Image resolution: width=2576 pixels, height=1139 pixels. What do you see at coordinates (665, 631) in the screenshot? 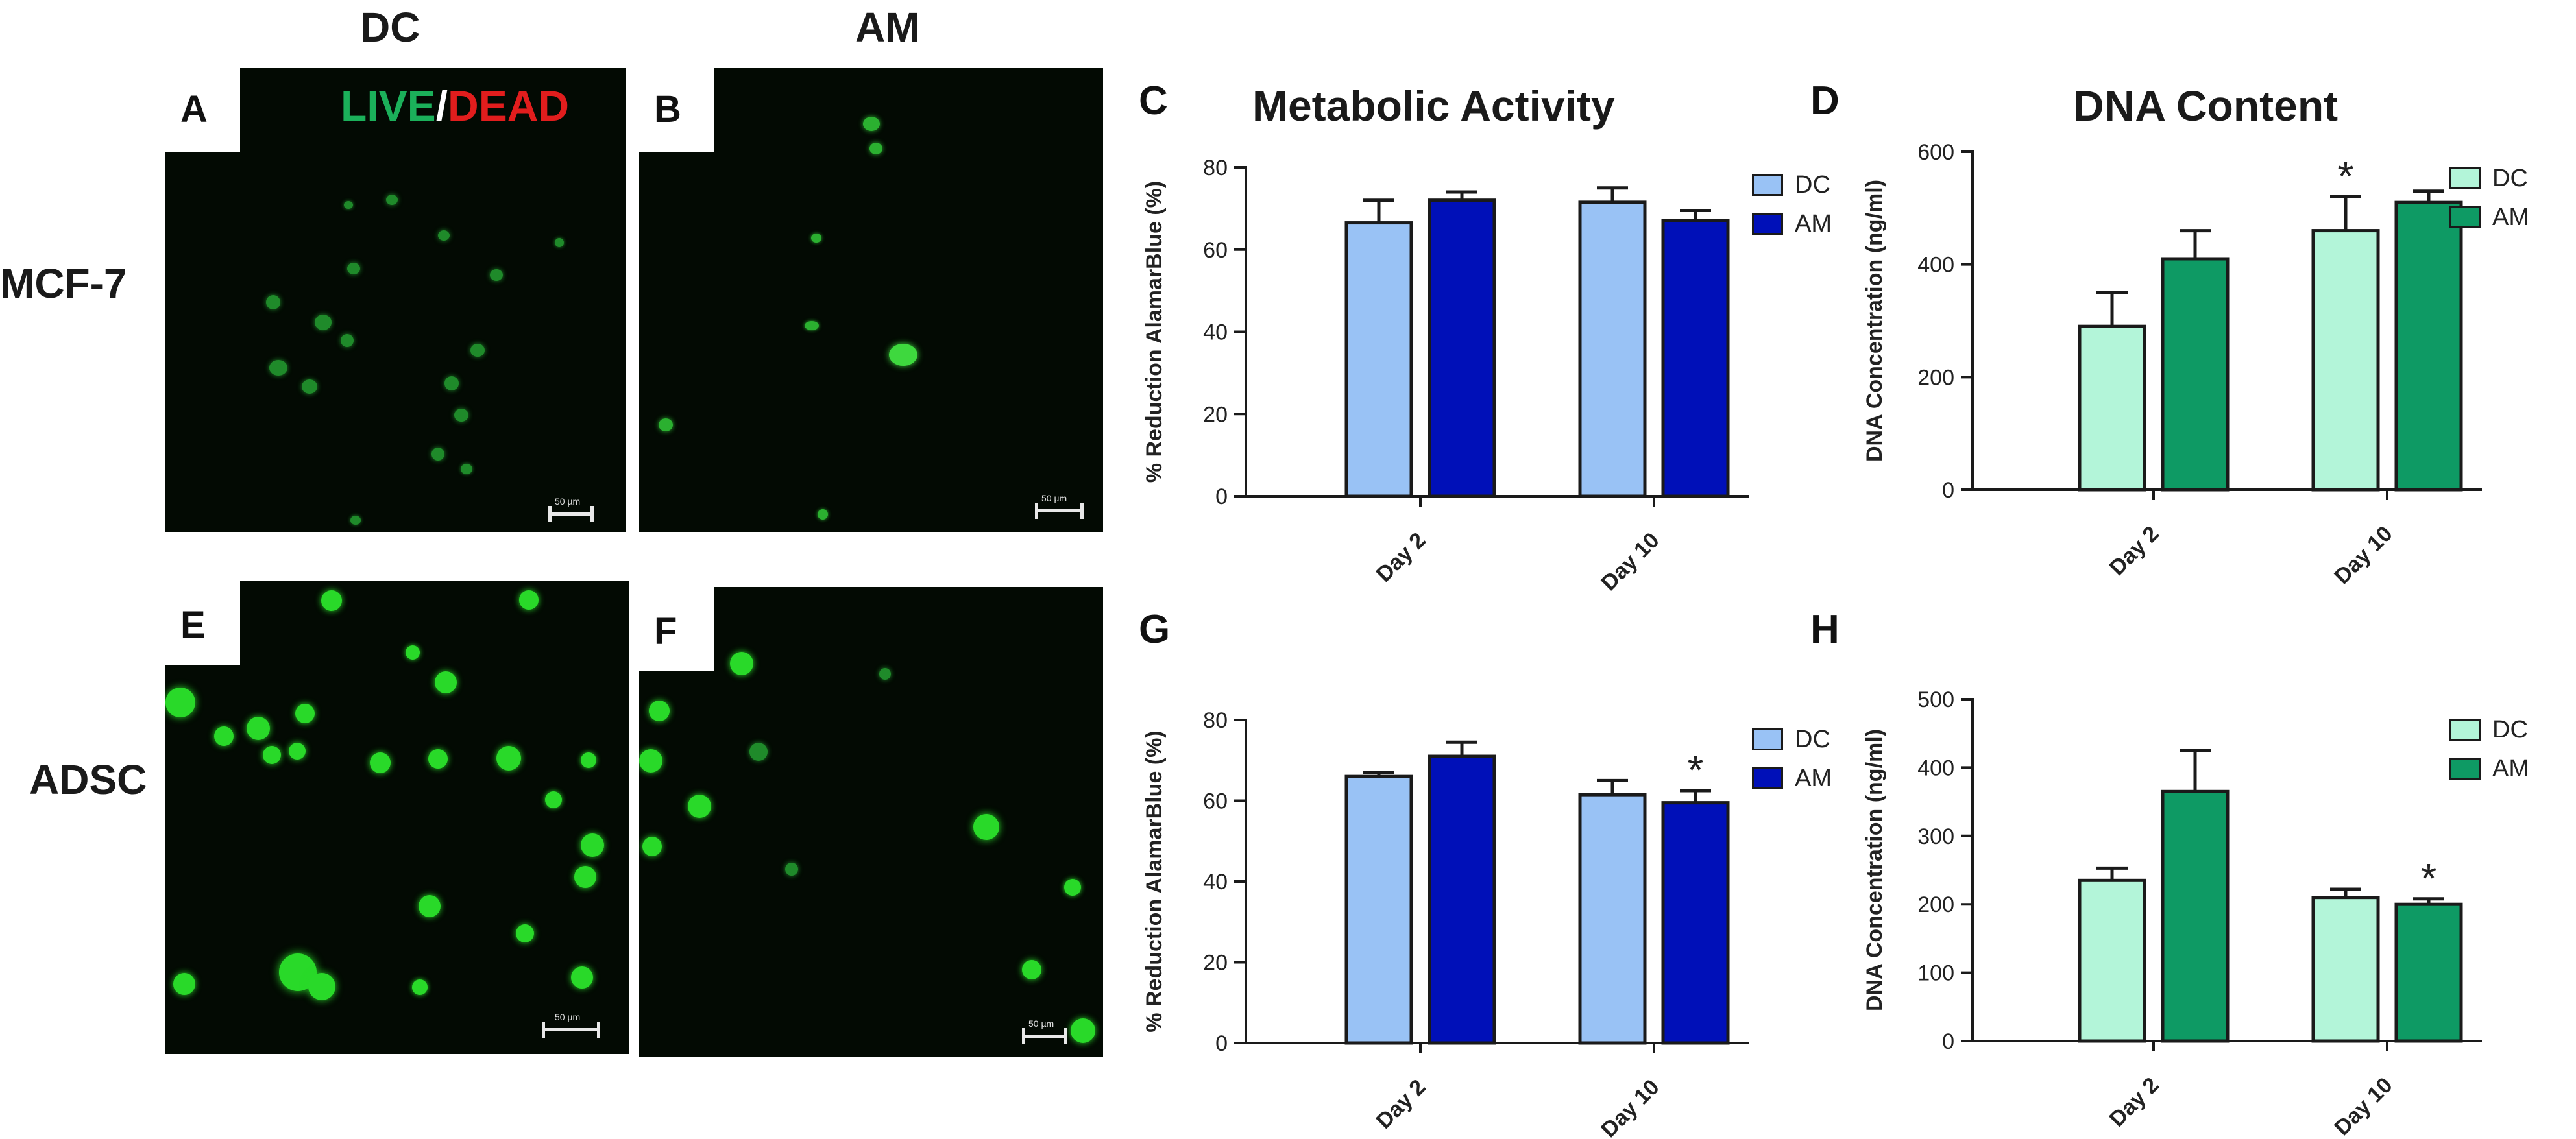
I see `panel-label-f: F` at bounding box center [665, 631].